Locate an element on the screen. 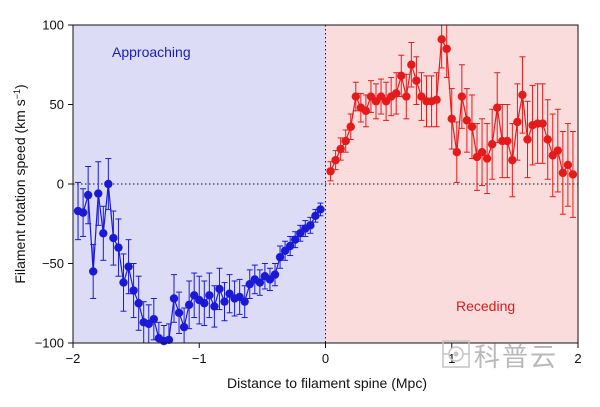  x-tick-label: 1 is located at coordinates (451, 358).